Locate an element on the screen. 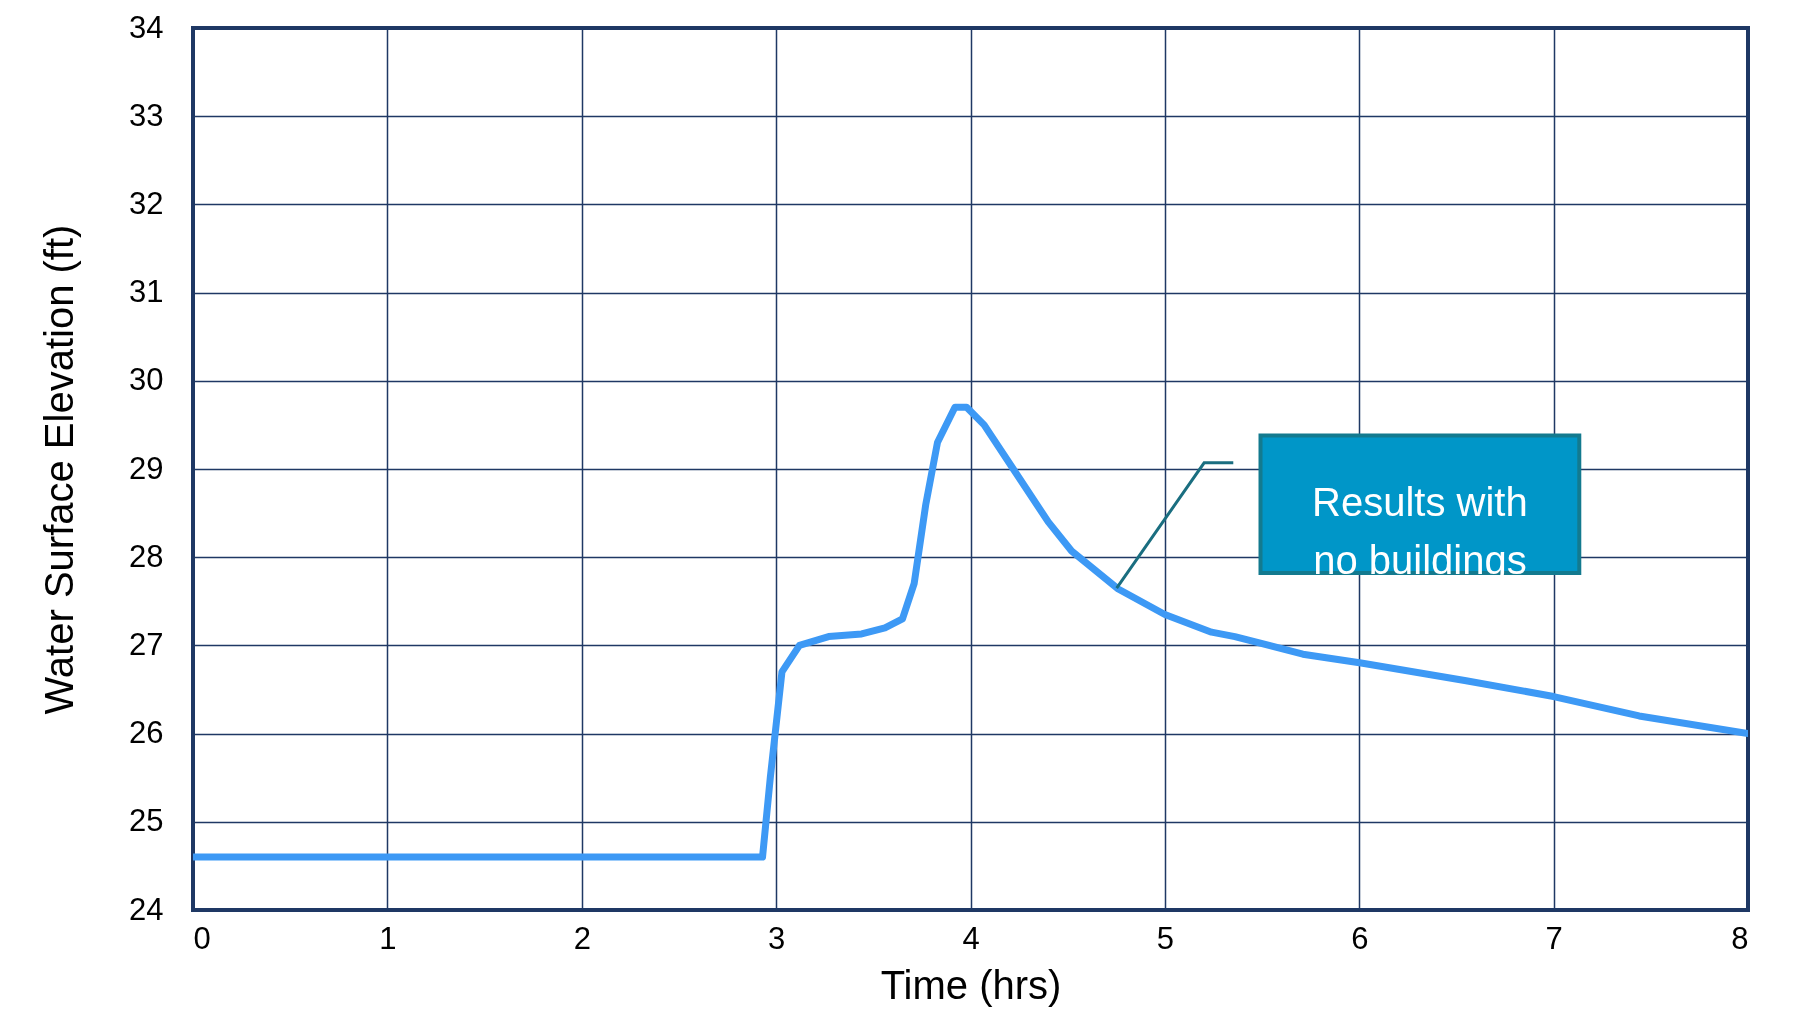  x-tick-label: 5 is located at coordinates (1165, 938).